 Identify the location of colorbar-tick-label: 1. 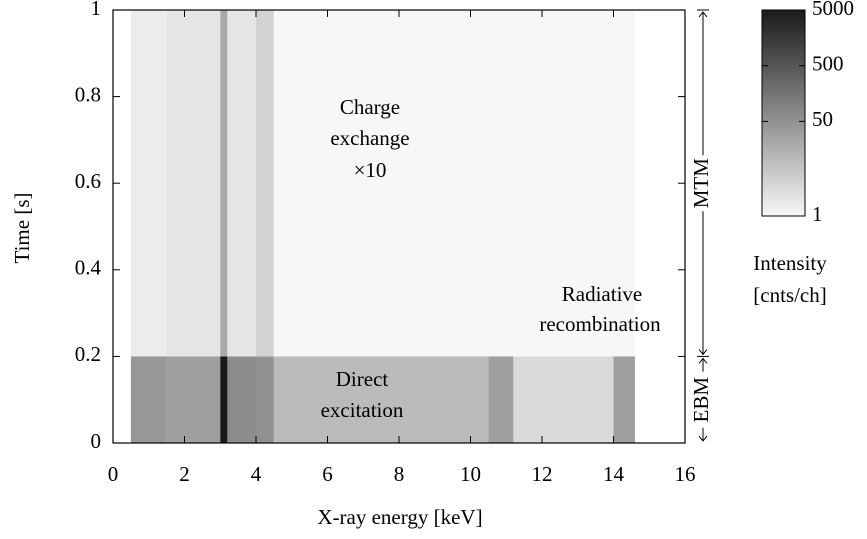
(817, 214).